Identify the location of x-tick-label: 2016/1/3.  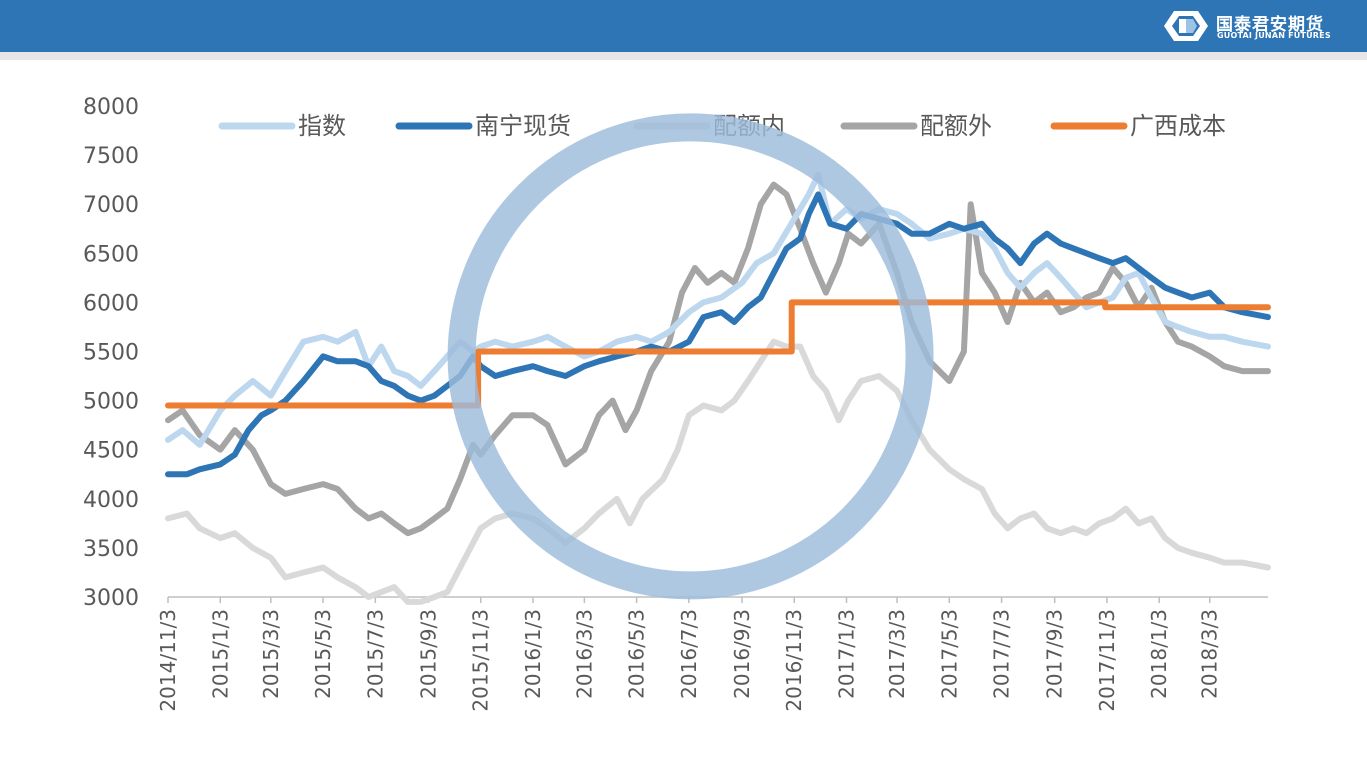
(533, 654).